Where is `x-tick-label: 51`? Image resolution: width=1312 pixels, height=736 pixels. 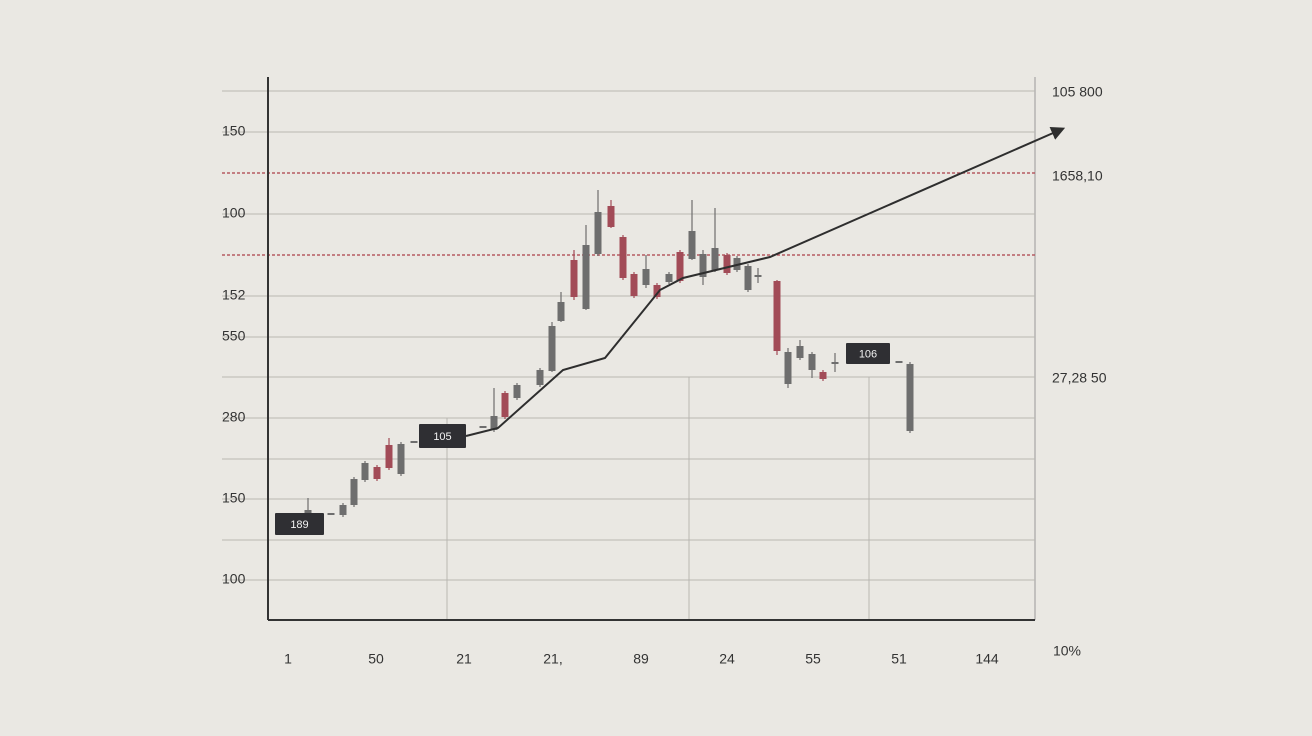
x-tick-label: 51 is located at coordinates (899, 659).